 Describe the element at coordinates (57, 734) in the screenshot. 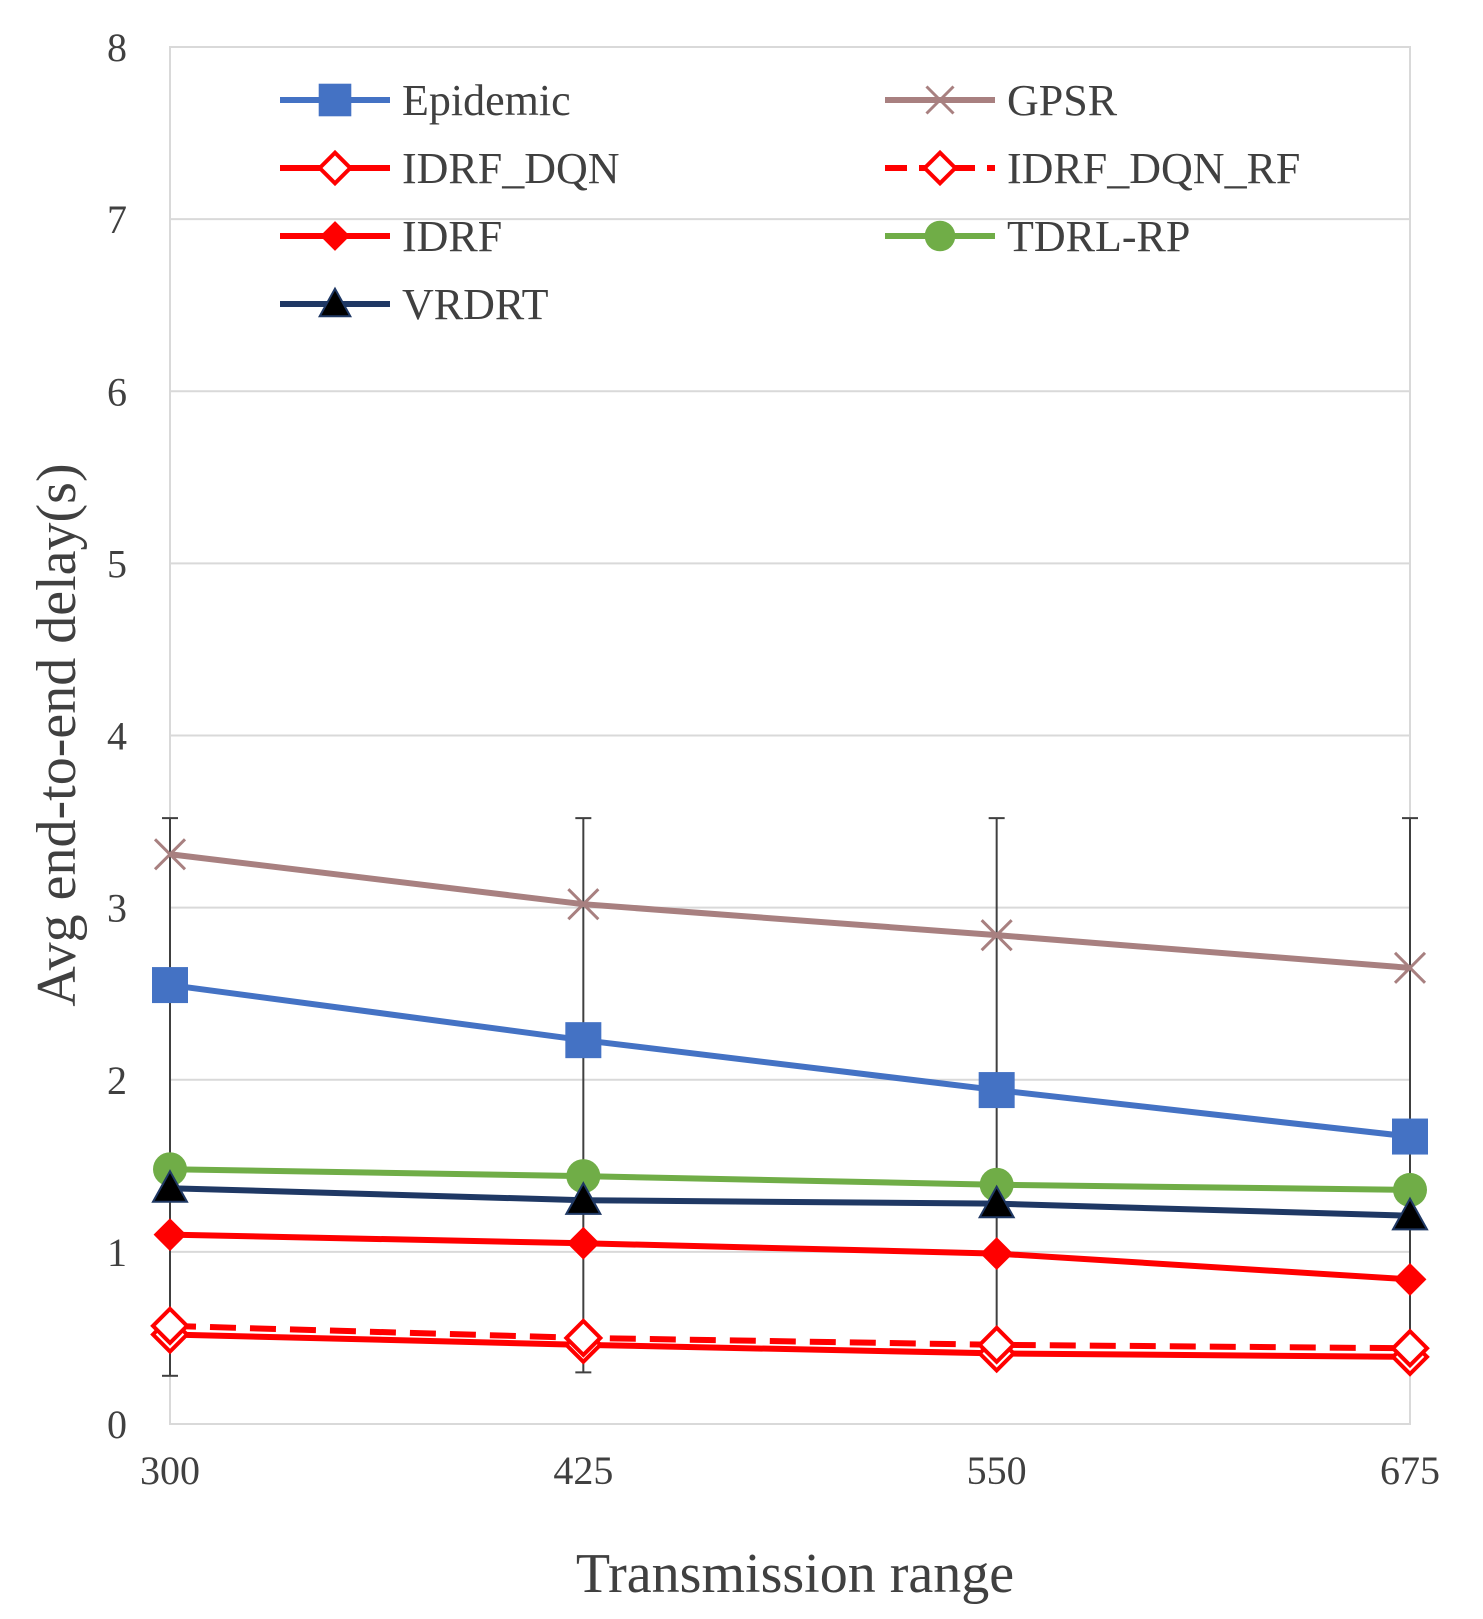

I see `y-axis-title: Avg end-to-end delay(s)` at that location.